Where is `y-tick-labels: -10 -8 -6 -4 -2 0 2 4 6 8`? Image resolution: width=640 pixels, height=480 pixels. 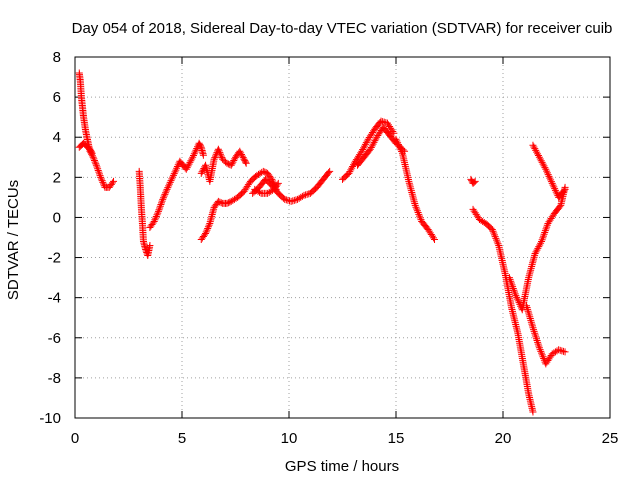
y-tick-labels: -10 -8 -6 -4 -2 0 2 4 6 8 is located at coordinates (50, 238).